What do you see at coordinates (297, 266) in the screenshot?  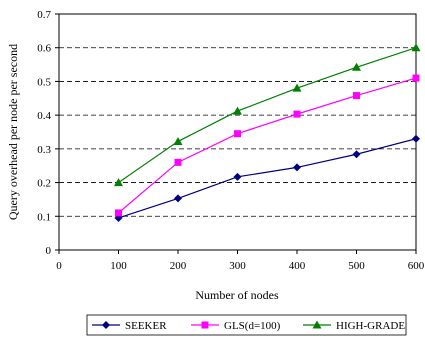 I see `x-tick-label: 400` at bounding box center [297, 266].